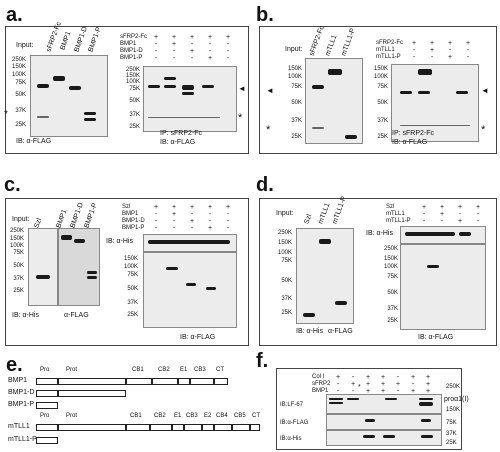 The width and height of the screenshot is (500, 452). What do you see at coordinates (190, 243) in the screenshot?
I see `panel-c-his-blot-right` at bounding box center [190, 243].